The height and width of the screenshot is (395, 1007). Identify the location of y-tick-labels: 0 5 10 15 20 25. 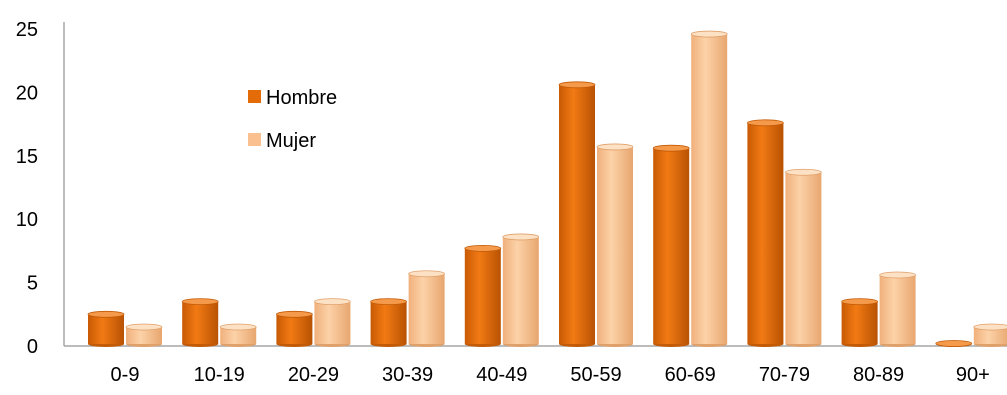
(27, 188).